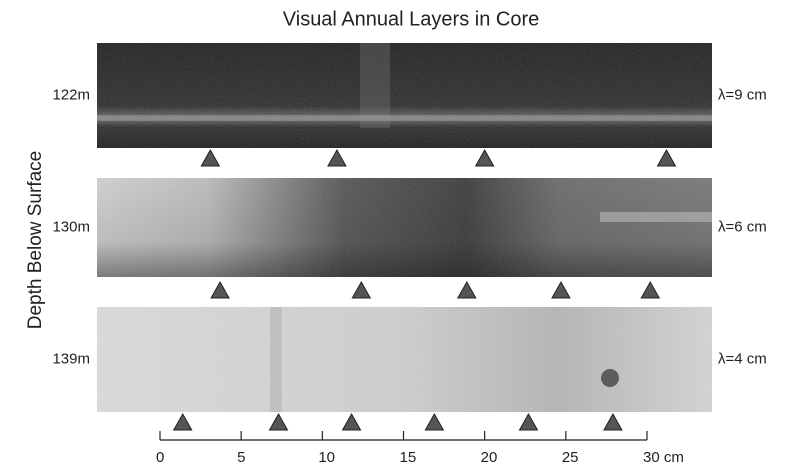 The height and width of the screenshot is (468, 785). What do you see at coordinates (742, 94) in the screenshot?
I see `wavelength-label: λ=9 cm` at bounding box center [742, 94].